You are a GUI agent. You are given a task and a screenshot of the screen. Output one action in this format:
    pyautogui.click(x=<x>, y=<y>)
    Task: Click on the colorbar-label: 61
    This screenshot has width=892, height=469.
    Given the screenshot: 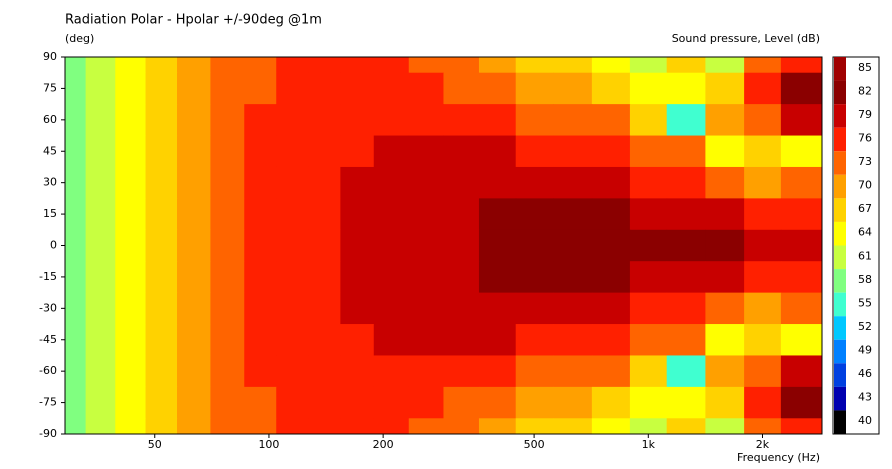 What is the action you would take?
    pyautogui.click(x=865, y=255)
    